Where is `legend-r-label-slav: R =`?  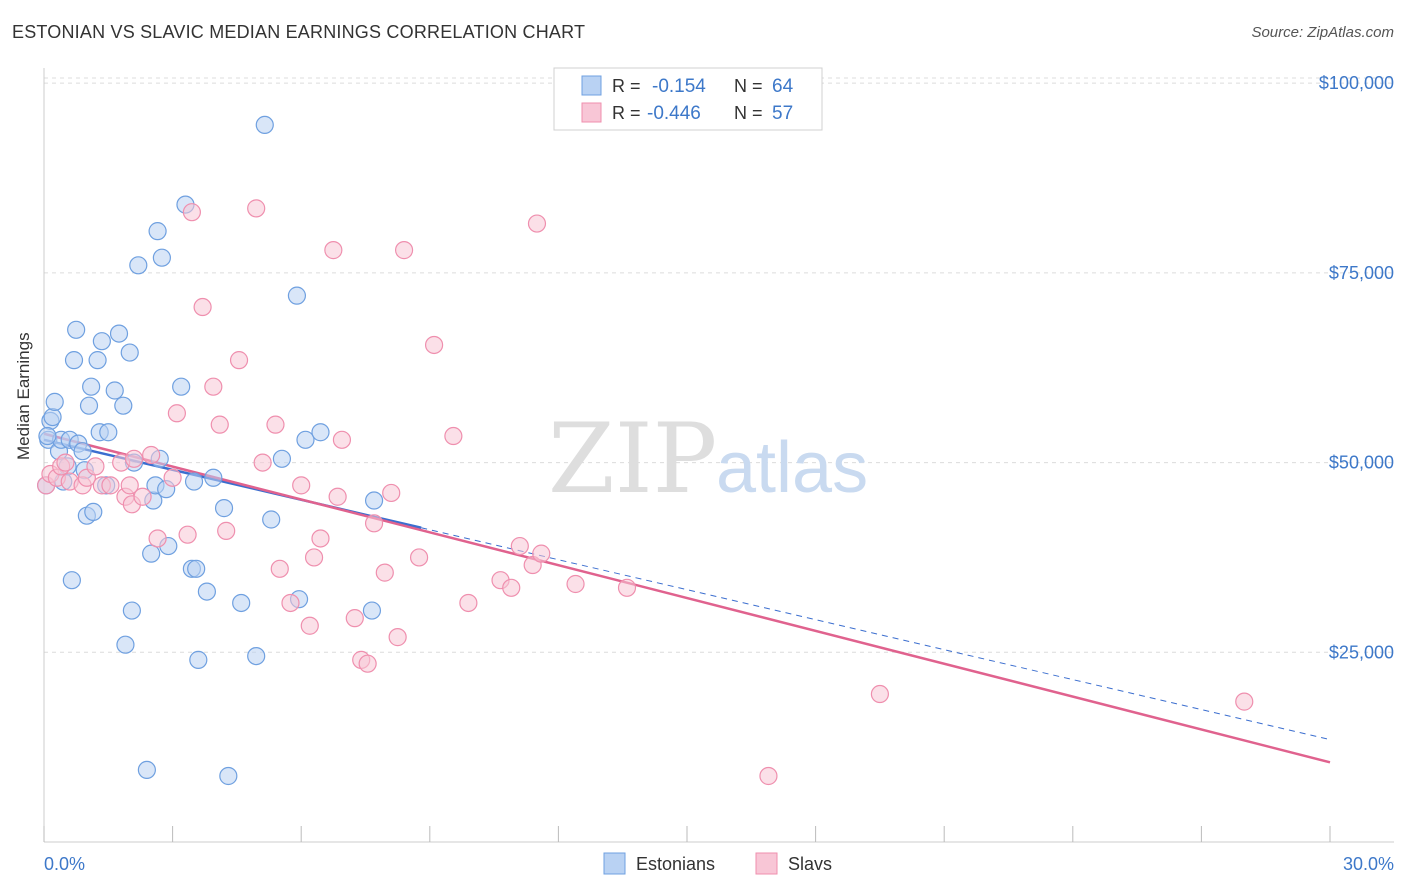 legend-r-label-slav: R = is located at coordinates (626, 113).